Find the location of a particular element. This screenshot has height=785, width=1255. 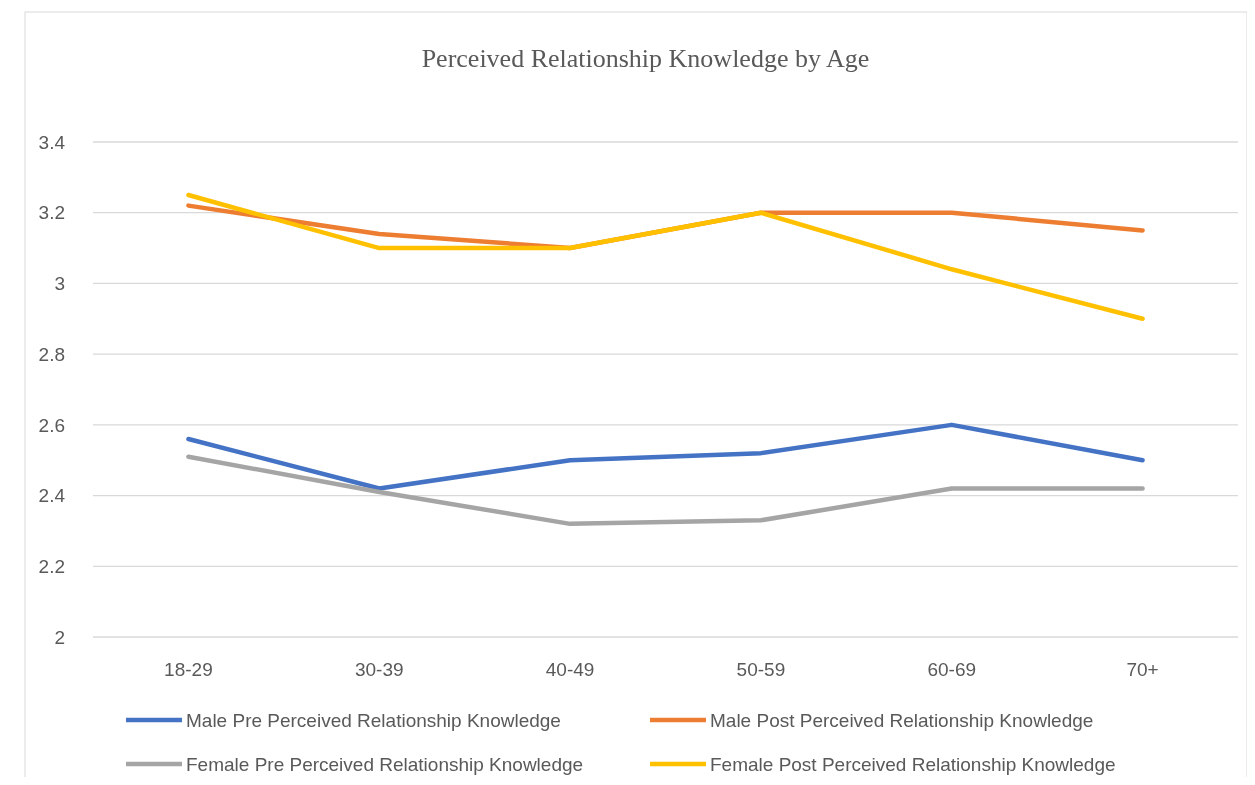

x-tick-label: 40-49 is located at coordinates (570, 669).